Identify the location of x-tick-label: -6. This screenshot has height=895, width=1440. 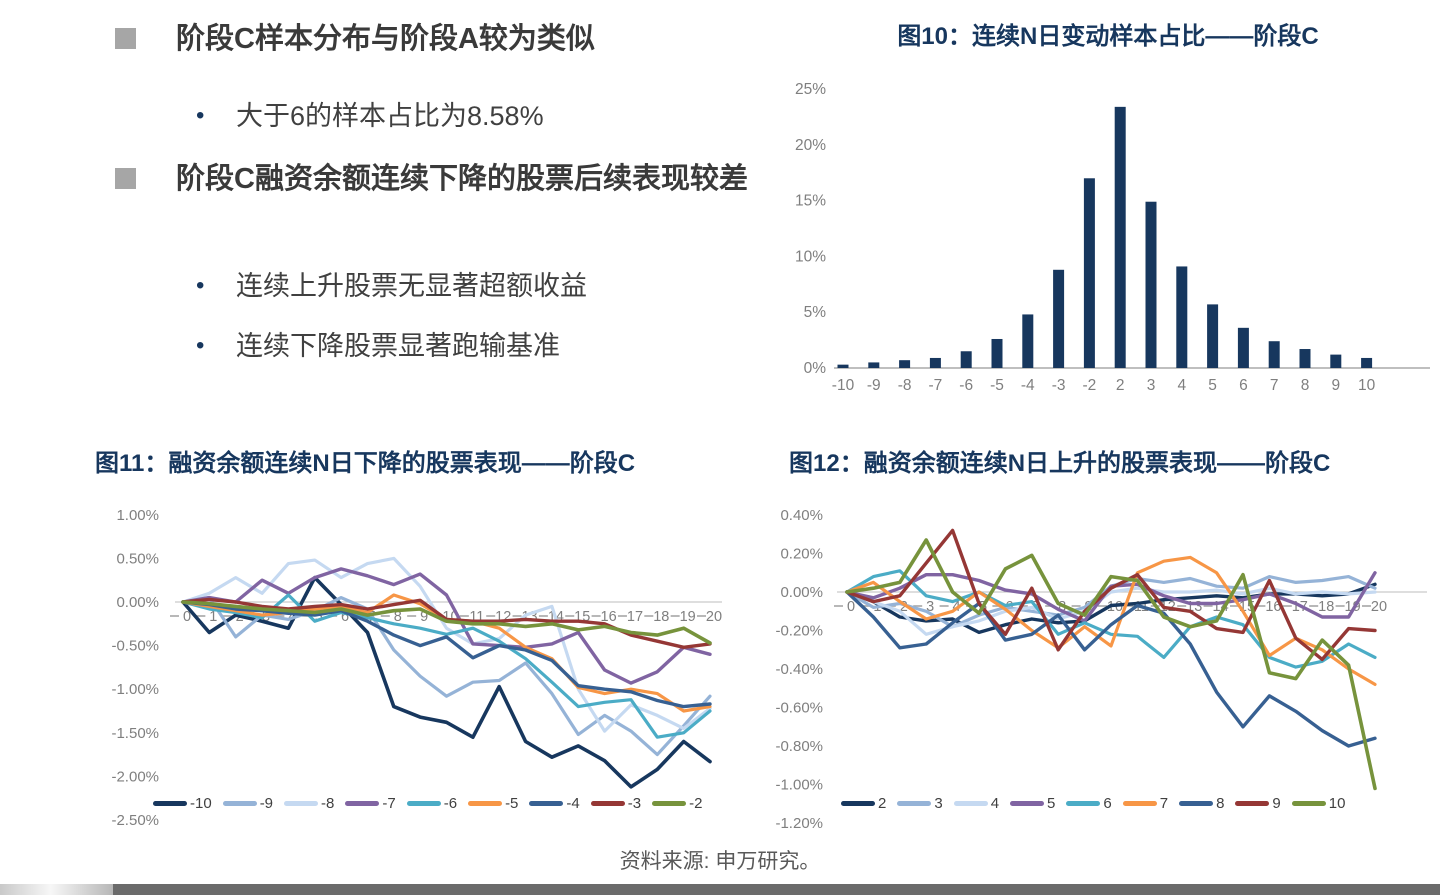
(966, 385).